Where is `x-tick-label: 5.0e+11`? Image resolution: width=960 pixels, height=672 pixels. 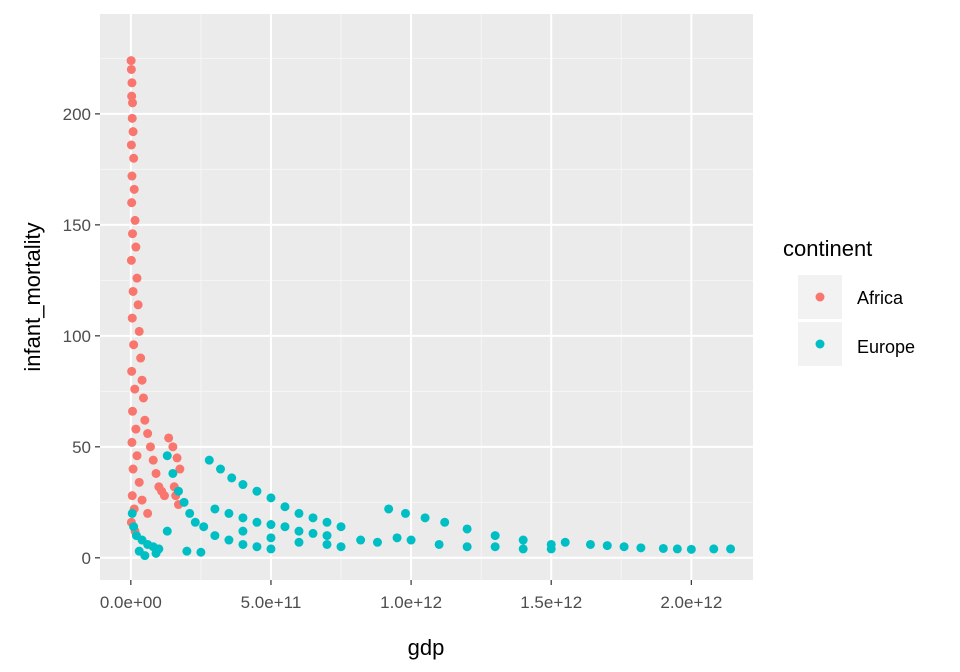
x-tick-label: 5.0e+11 is located at coordinates (271, 602).